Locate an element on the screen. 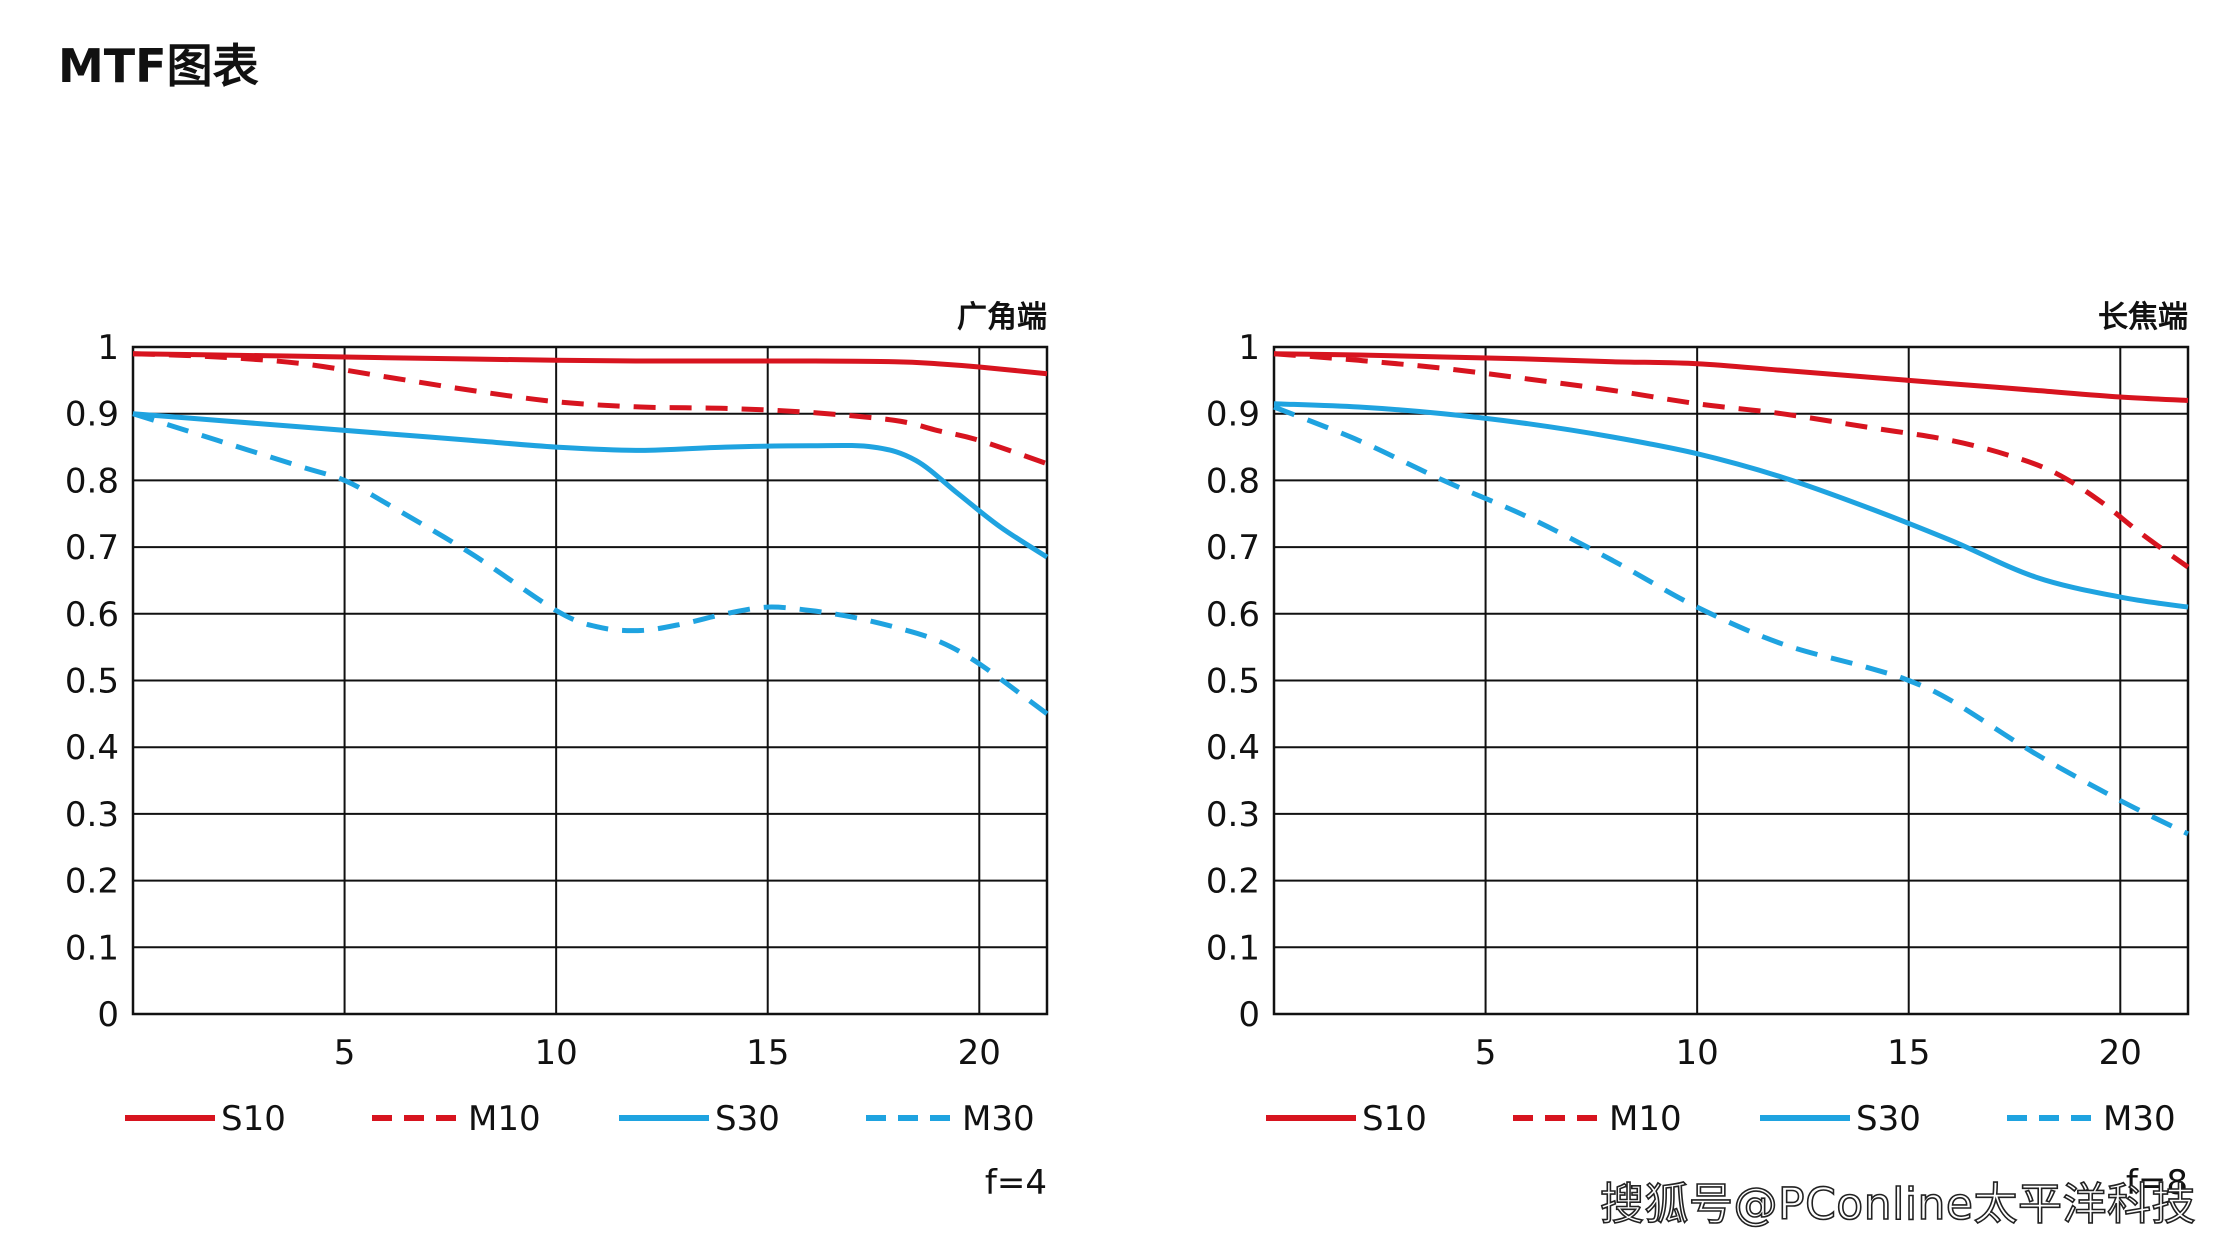 This screenshot has width=2236, height=1240. page-title: MTF图表 is located at coordinates (158, 66).